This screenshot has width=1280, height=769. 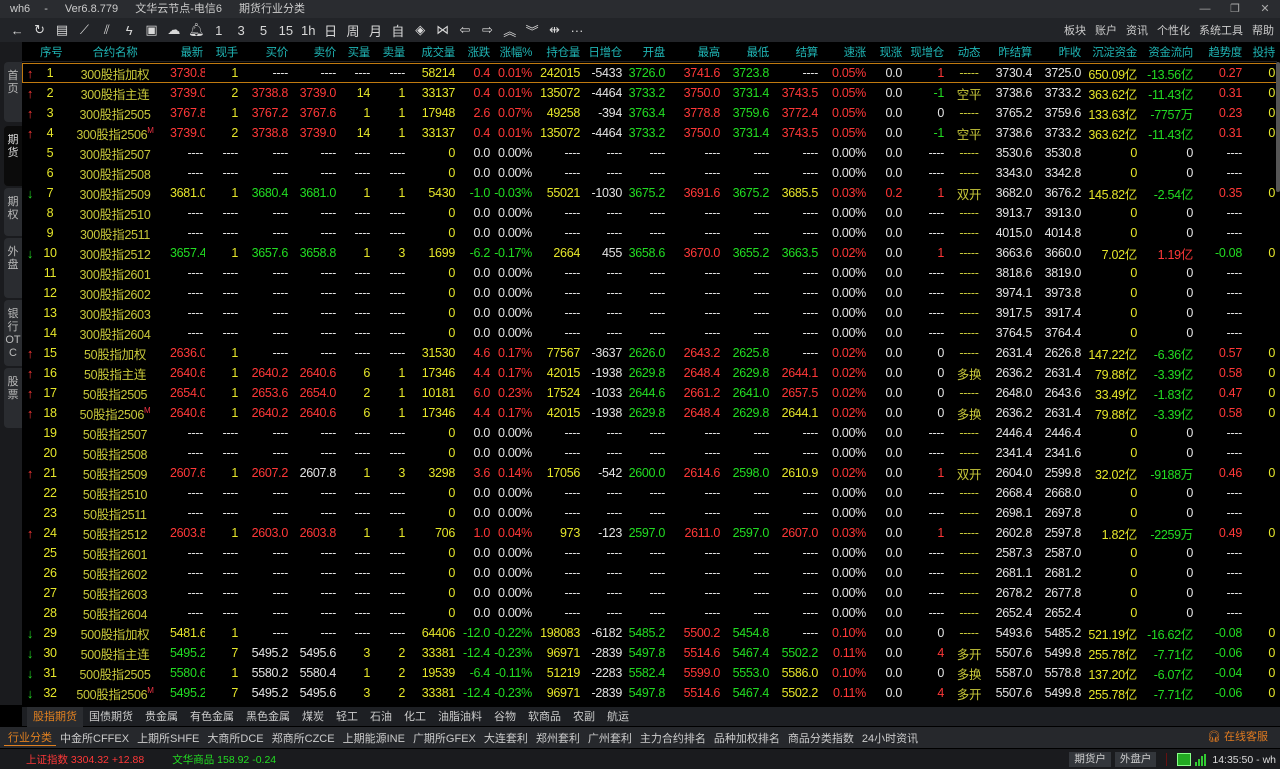 What do you see at coordinates (347, 716) in the screenshot?
I see `category-tab: 轻工` at bounding box center [347, 716].